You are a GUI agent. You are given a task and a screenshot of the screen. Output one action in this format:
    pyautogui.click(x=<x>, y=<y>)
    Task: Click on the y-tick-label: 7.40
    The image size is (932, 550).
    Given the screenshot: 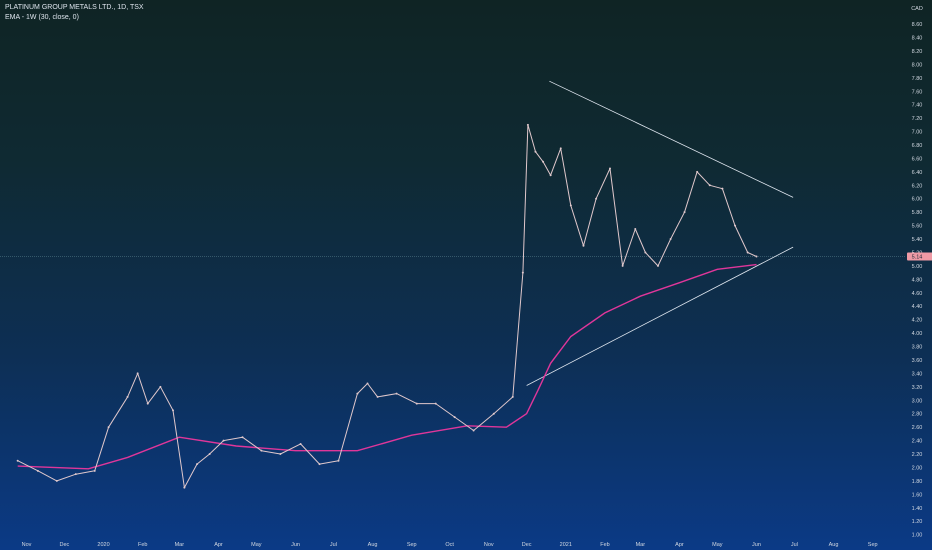 What is the action you would take?
    pyautogui.click(x=917, y=106)
    